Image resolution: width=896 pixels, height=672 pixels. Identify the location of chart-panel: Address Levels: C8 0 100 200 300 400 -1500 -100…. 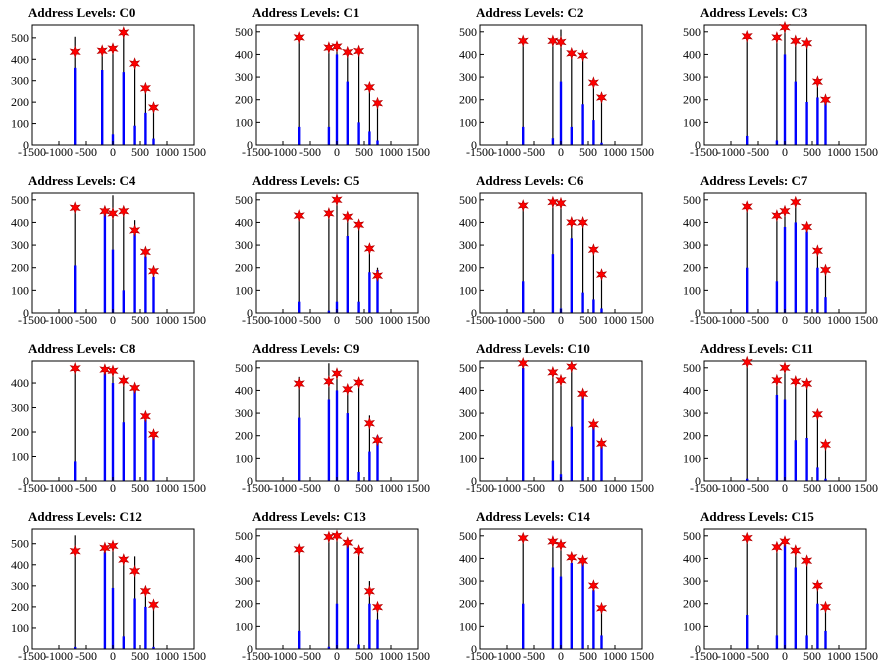
(112, 420).